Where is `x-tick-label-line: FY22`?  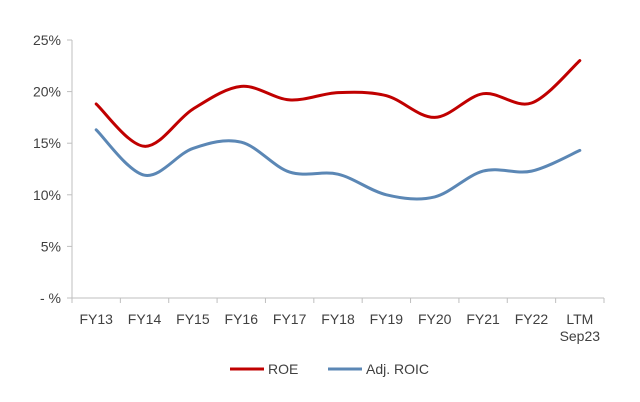 x-tick-label-line: FY22 is located at coordinates (532, 319).